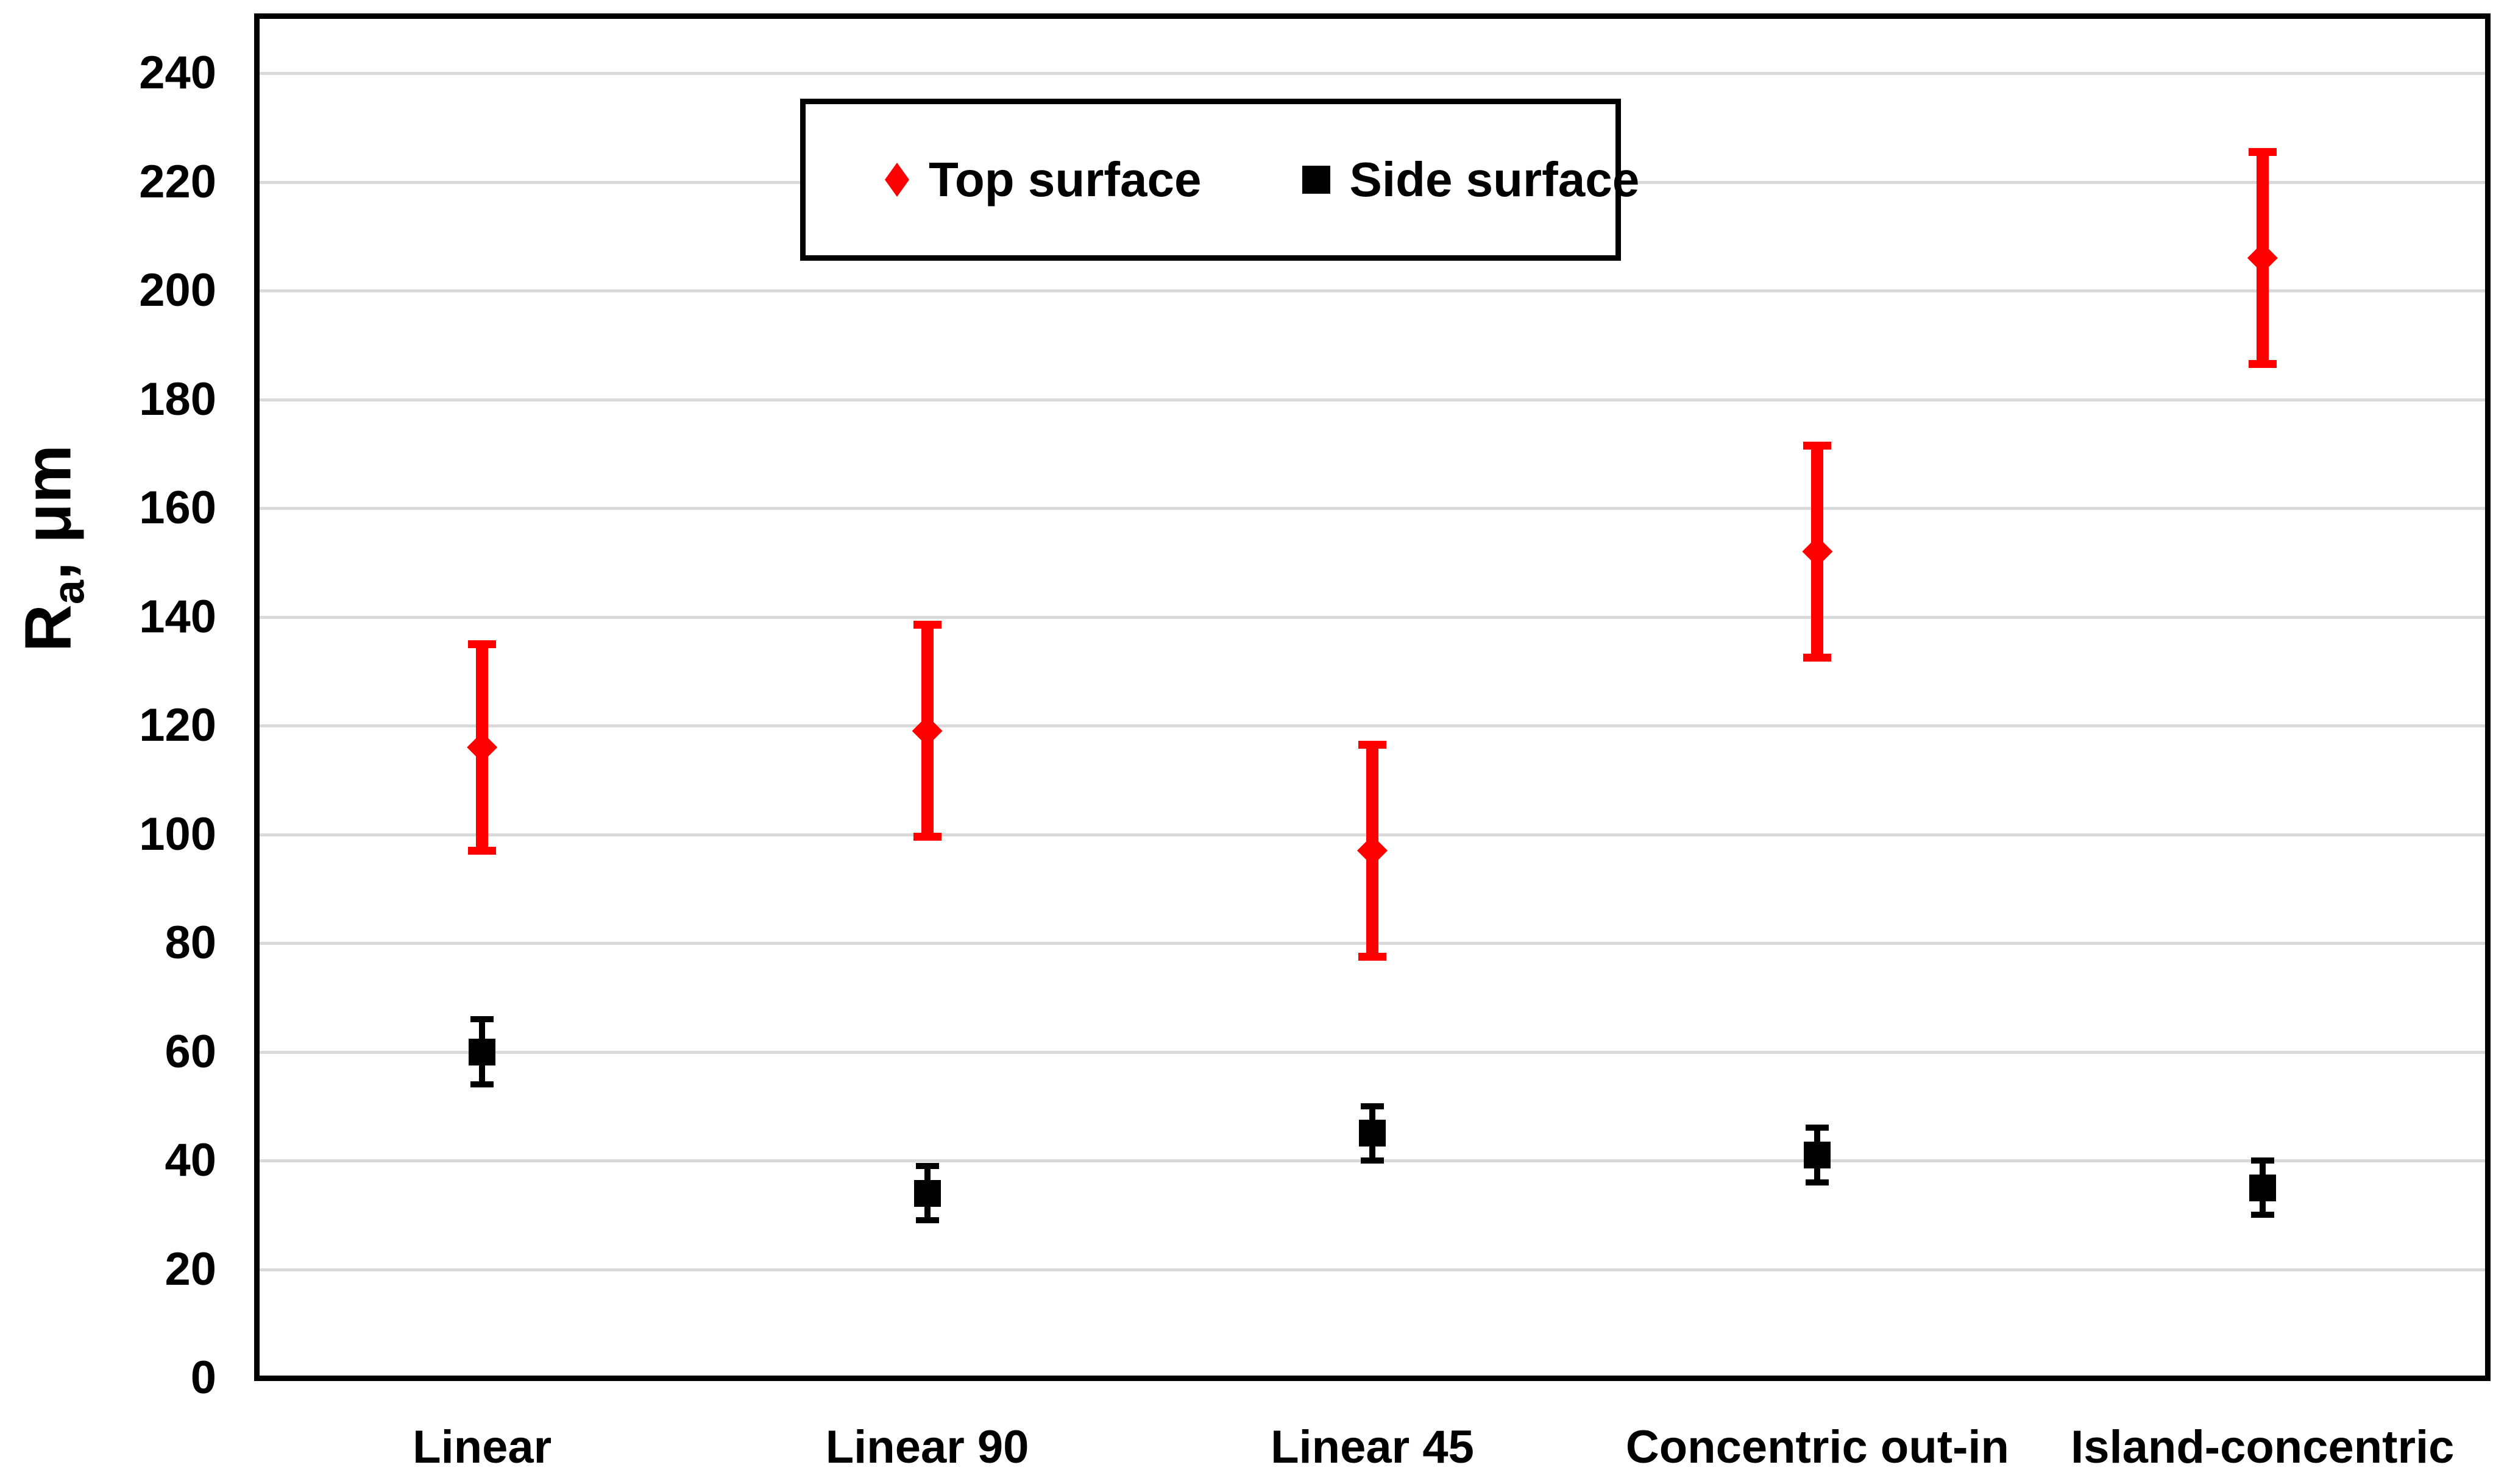  What do you see at coordinates (191, 943) in the screenshot?
I see `y-tick-label-80: 80` at bounding box center [191, 943].